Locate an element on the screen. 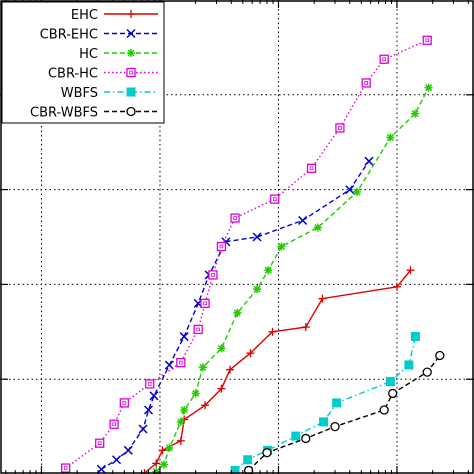  legend: EHC CBR-EHC HC CBR-HC WBFS CBR-WBFS is located at coordinates (83, 62).